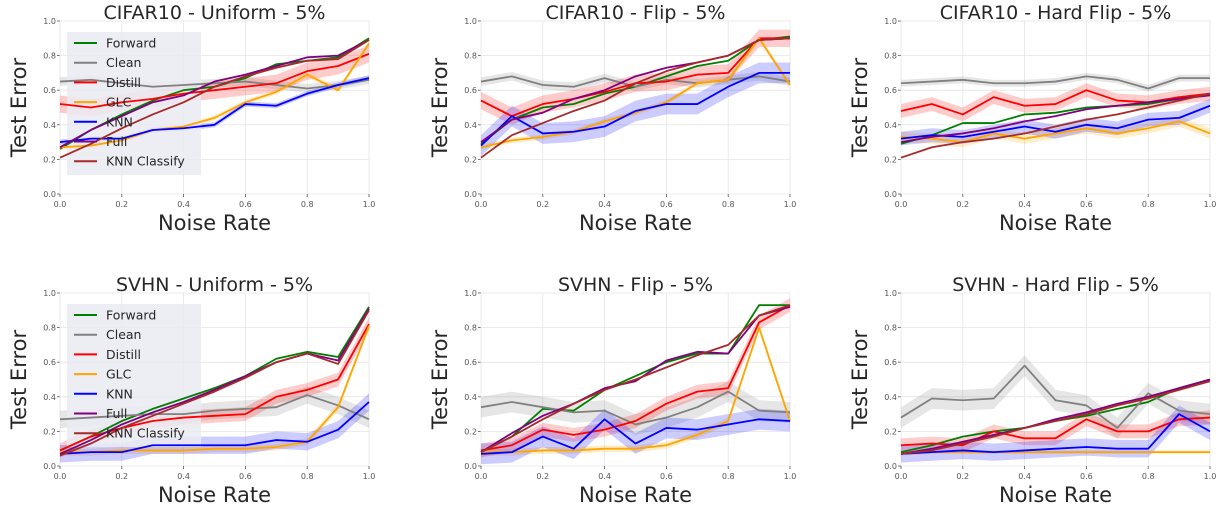 The width and height of the screenshot is (1225, 512). I want to click on chart-title: SVHN - Hard Flip - 5%, so click(1055, 285).